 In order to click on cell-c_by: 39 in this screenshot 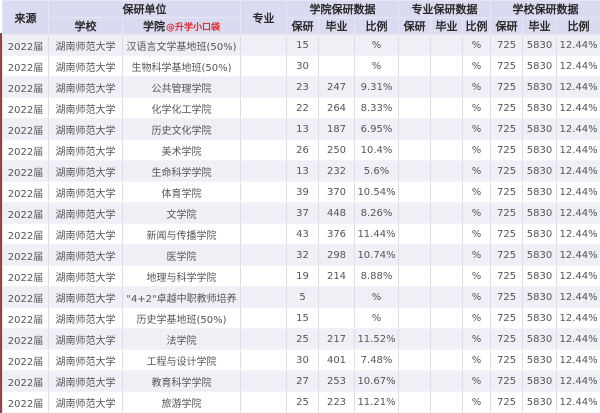, I will do `click(302, 192)`.